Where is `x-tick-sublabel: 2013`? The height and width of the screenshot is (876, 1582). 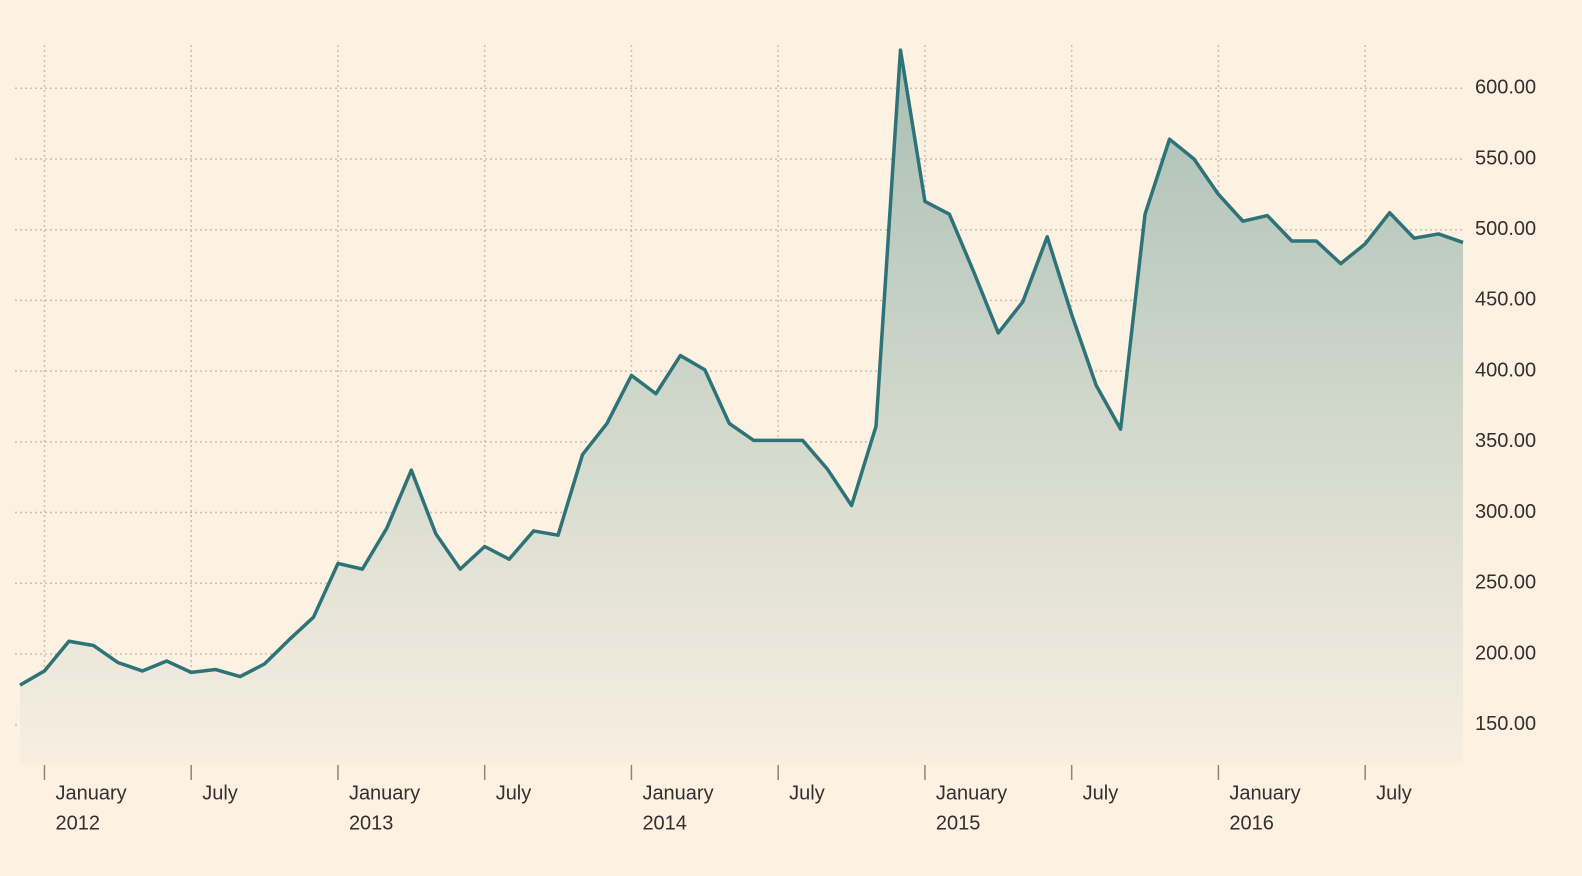 x-tick-sublabel: 2013 is located at coordinates (371, 823).